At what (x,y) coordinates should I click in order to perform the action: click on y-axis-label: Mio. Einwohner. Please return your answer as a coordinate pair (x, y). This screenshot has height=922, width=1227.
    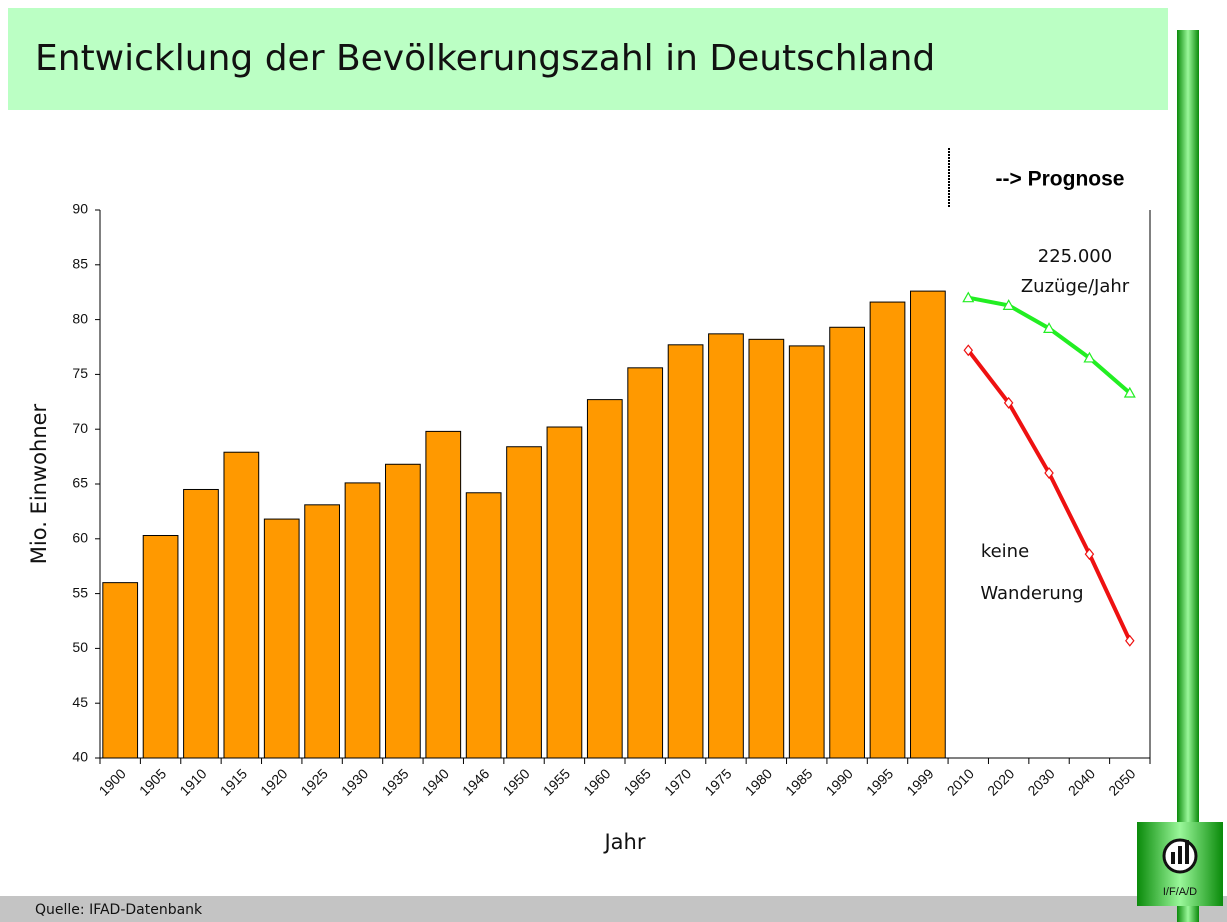
    Looking at the image, I should click on (39, 483).